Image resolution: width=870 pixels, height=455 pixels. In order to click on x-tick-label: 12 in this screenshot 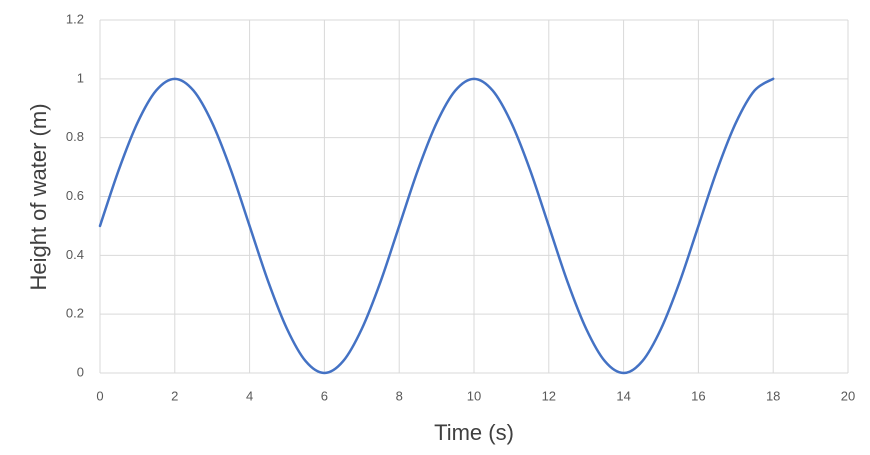, I will do `click(549, 395)`.